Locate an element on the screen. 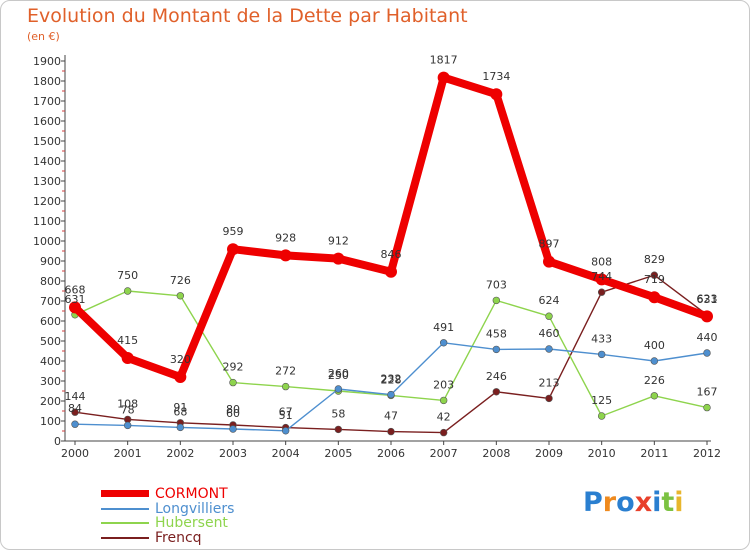  data-label: 846 is located at coordinates (391, 254).